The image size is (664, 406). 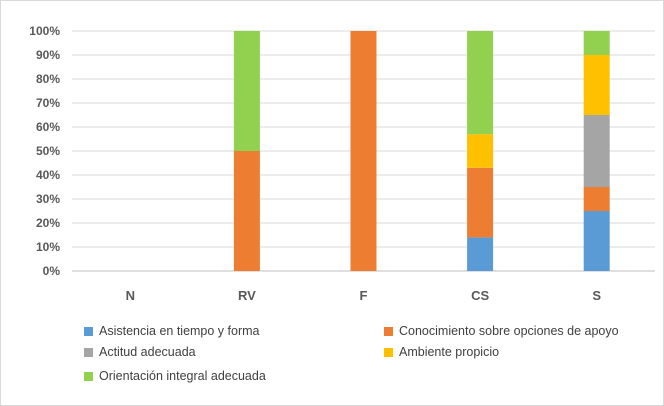 What do you see at coordinates (596, 295) in the screenshot?
I see `x-tick-label: S` at bounding box center [596, 295].